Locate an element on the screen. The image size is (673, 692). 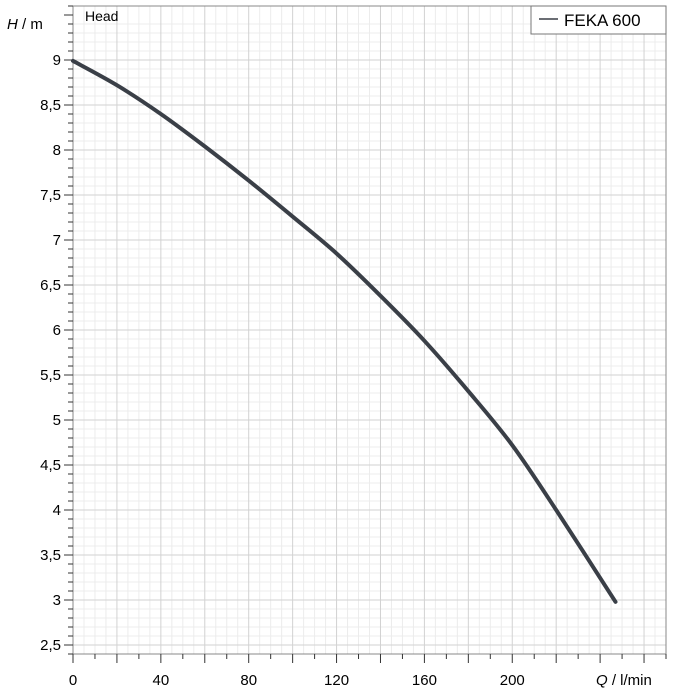
x-tick-label: 200 is located at coordinates (512, 680).